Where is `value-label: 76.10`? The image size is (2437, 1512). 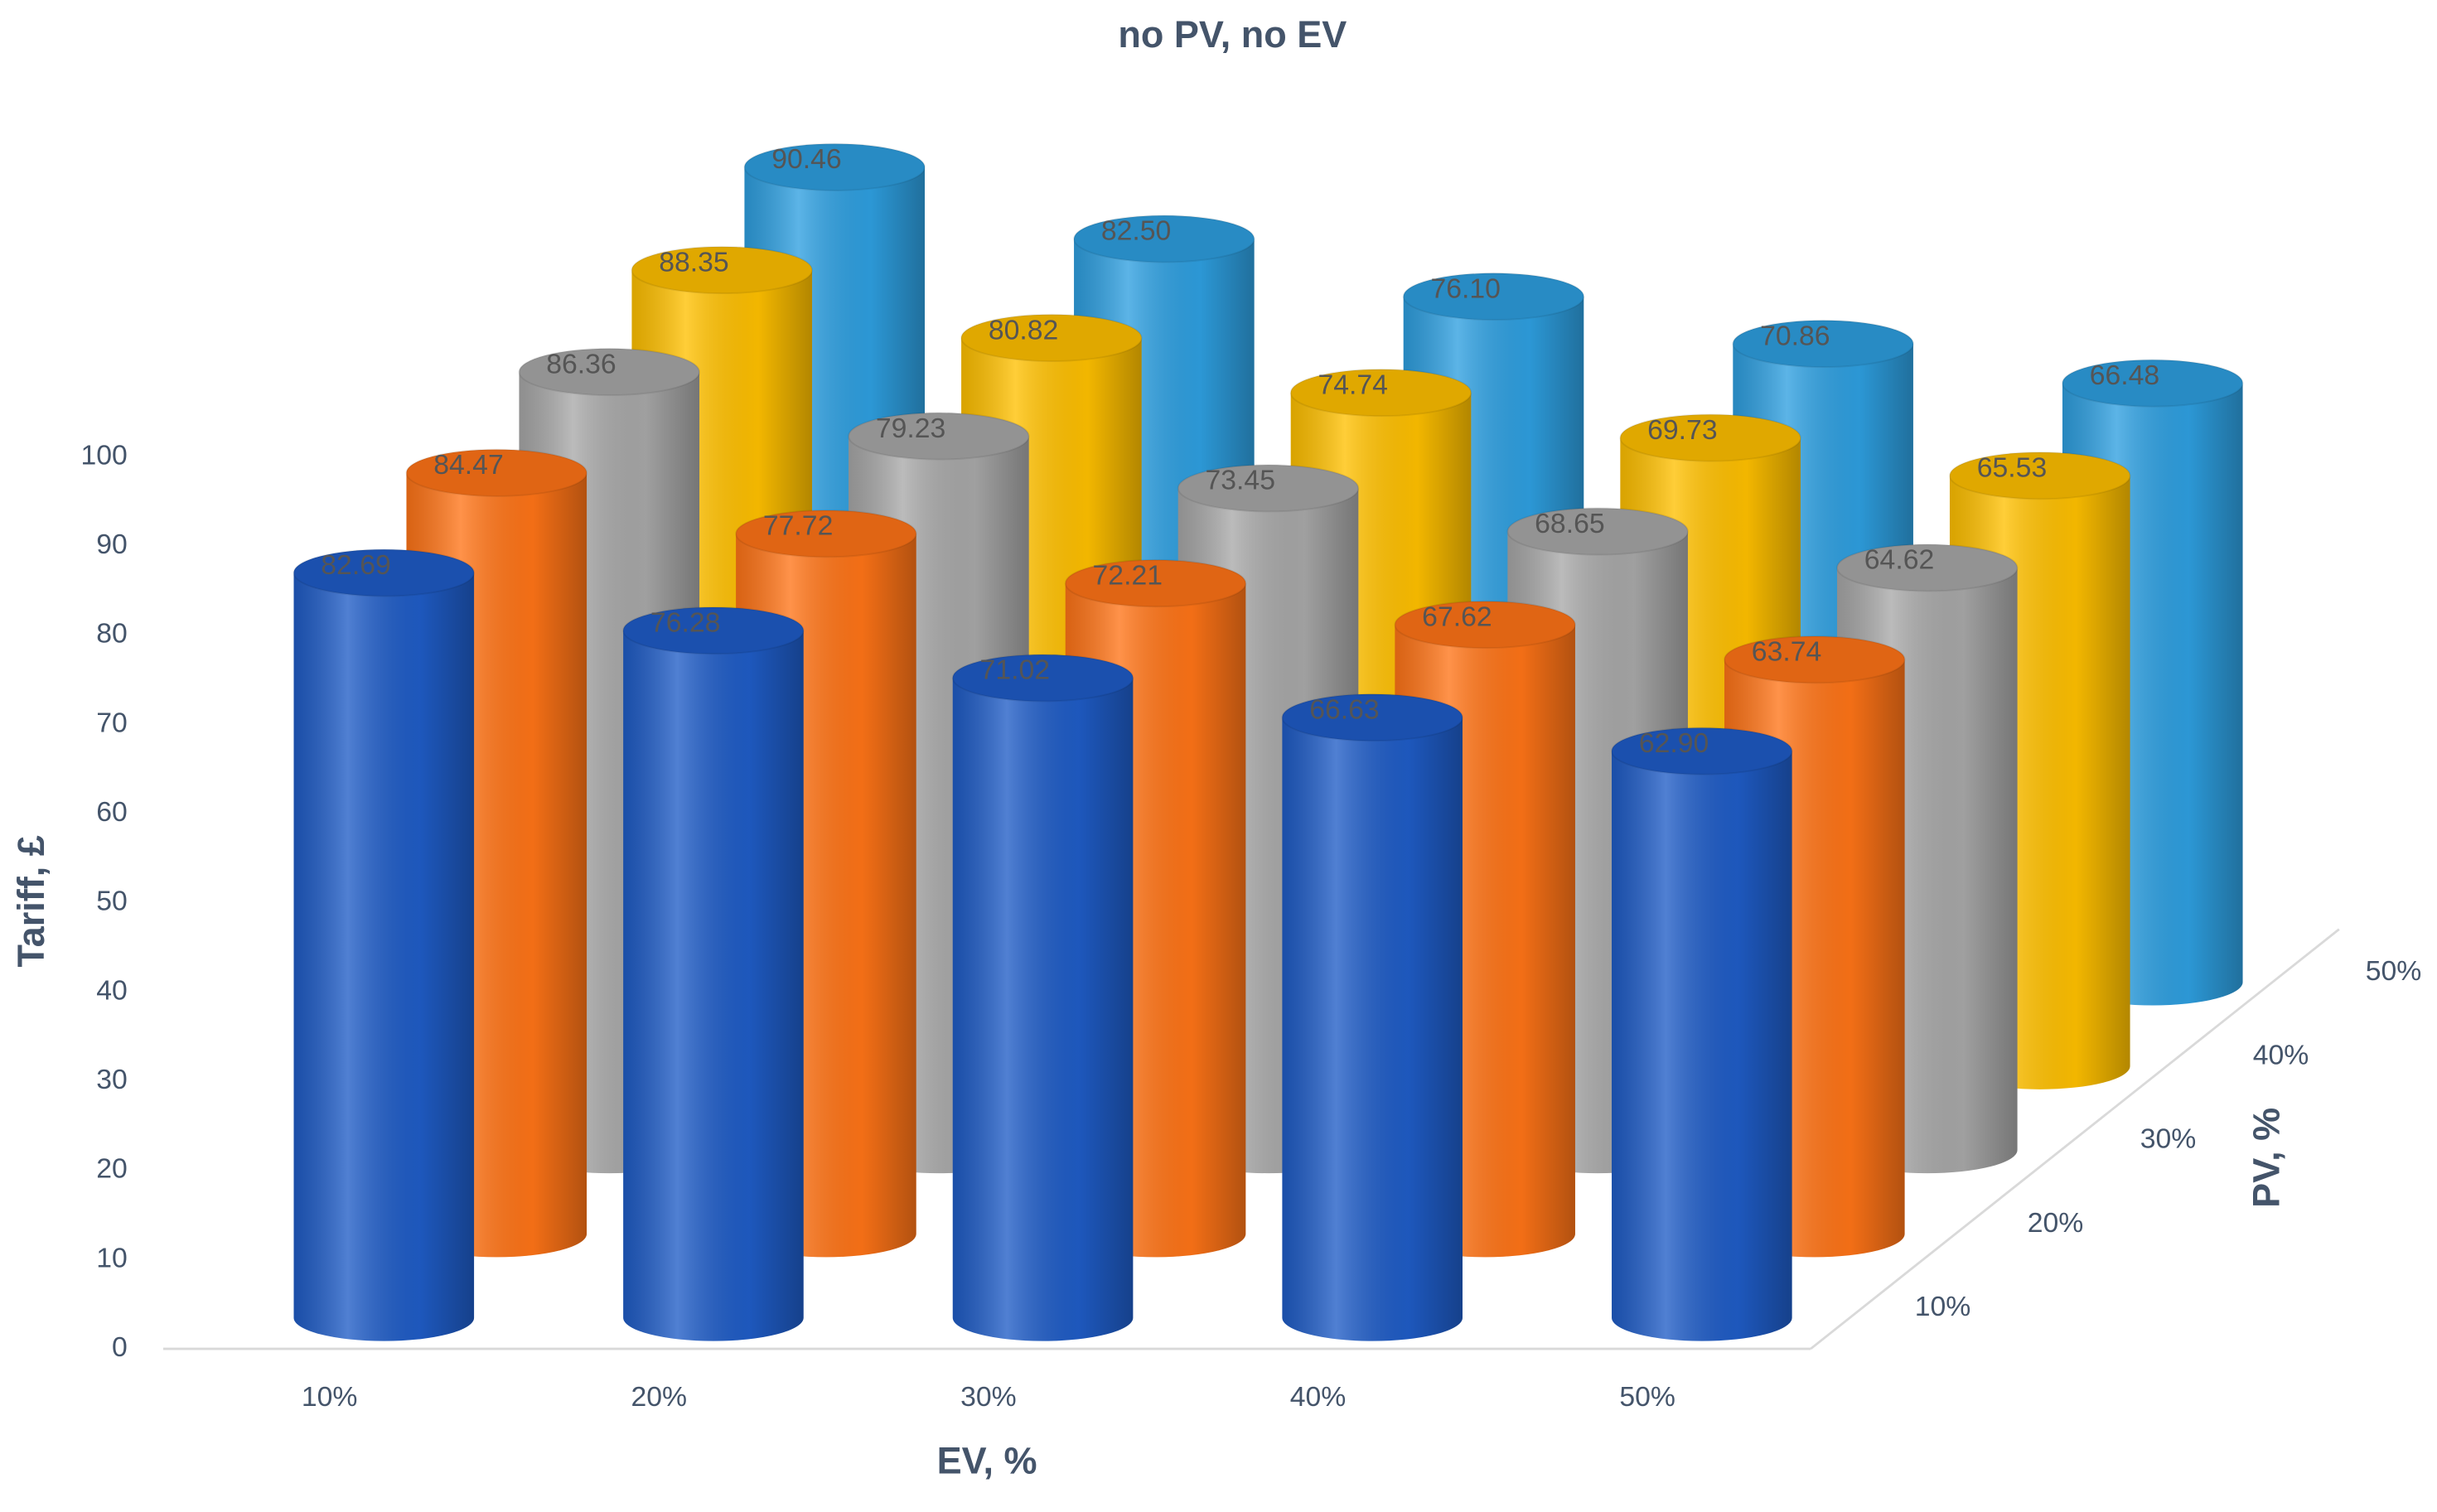
value-label: 76.10 is located at coordinates (1465, 288).